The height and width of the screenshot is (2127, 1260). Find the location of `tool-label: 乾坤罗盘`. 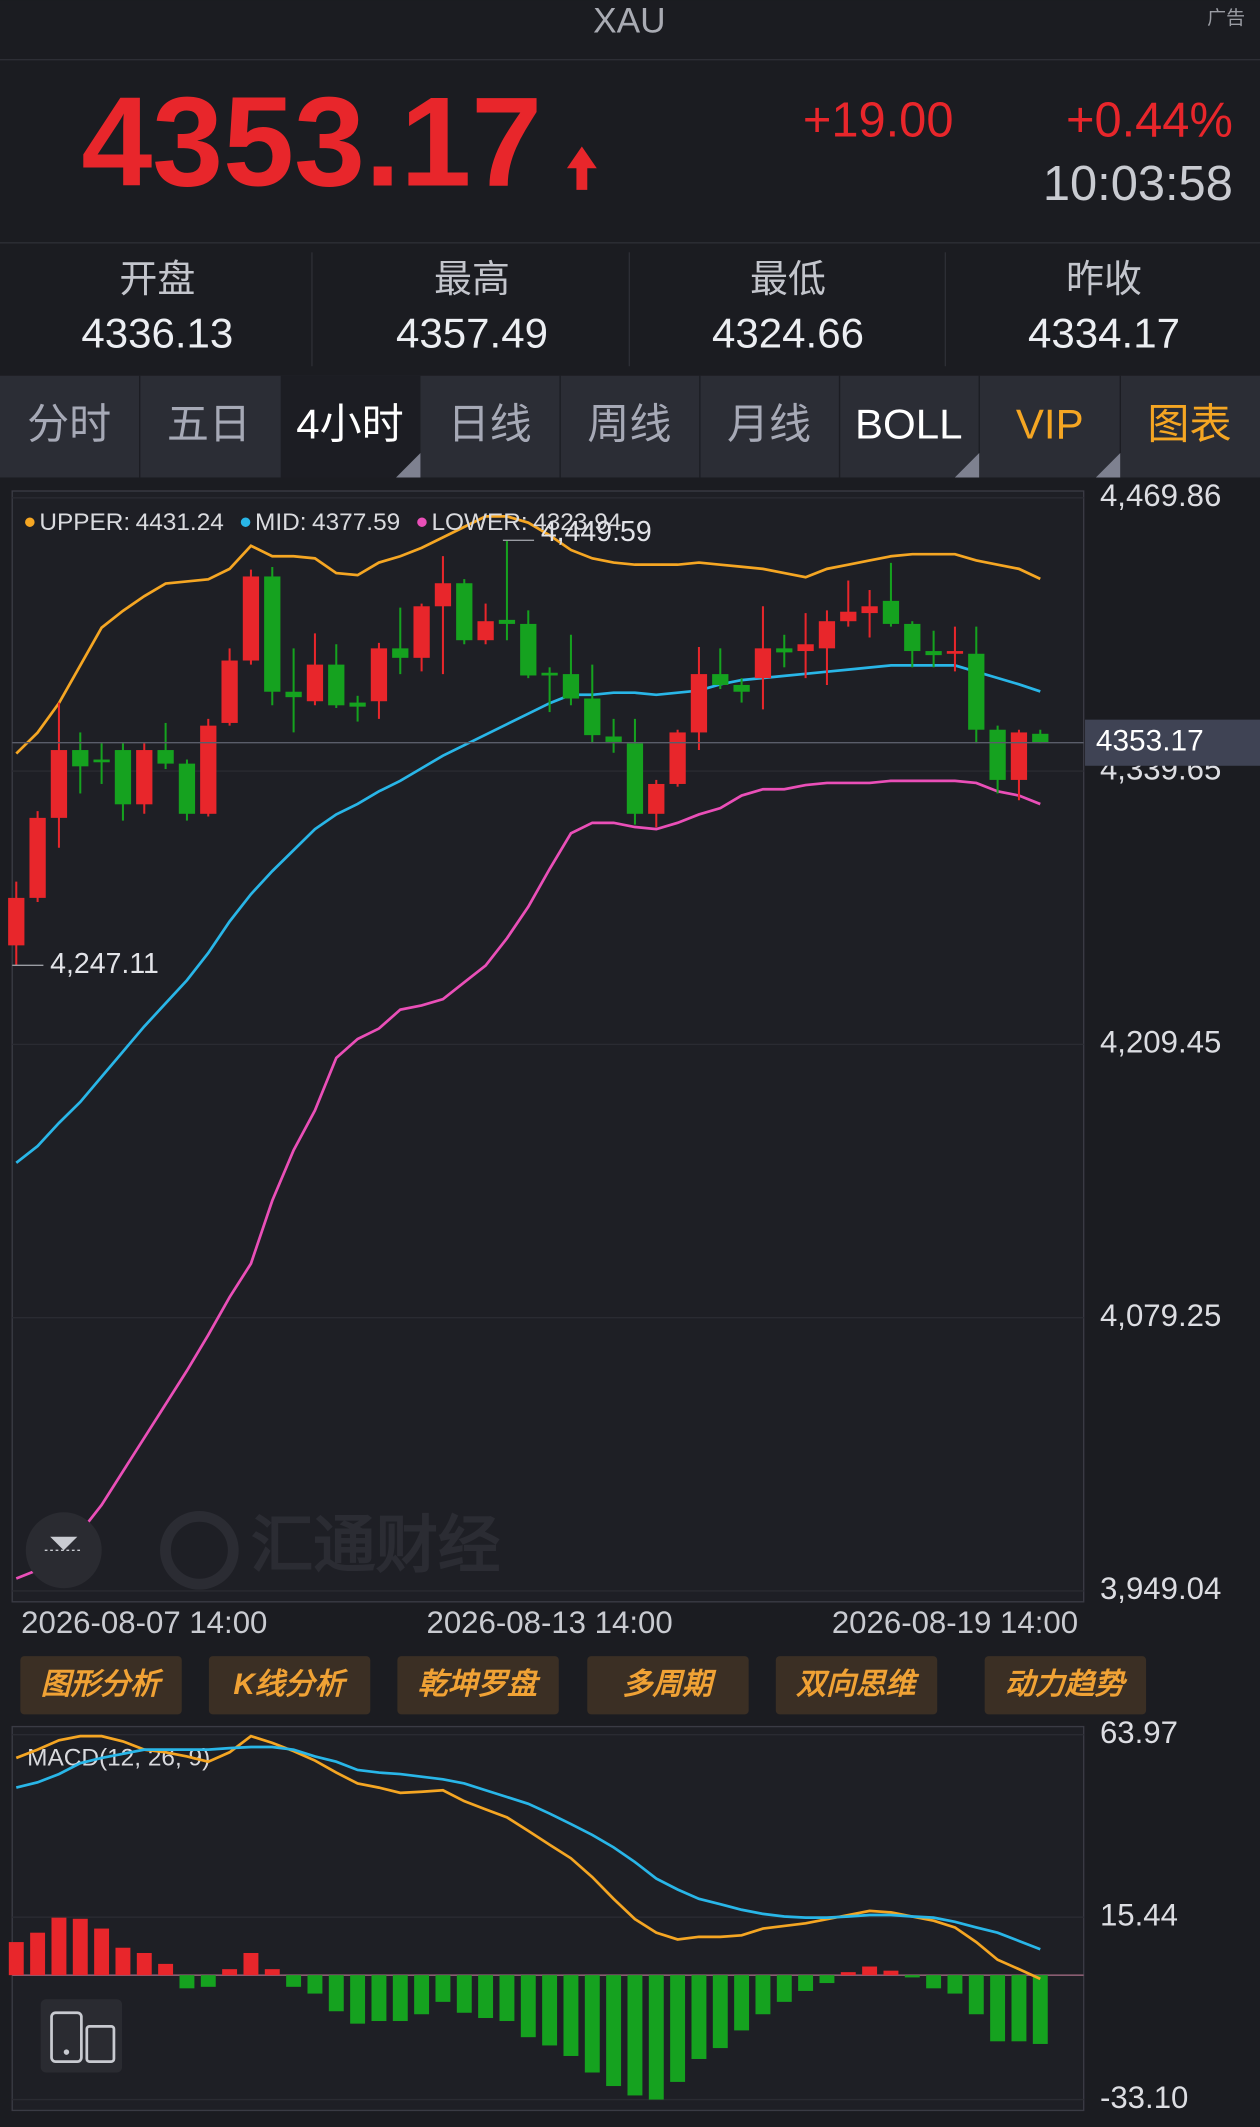

tool-label: 乾坤罗盘 is located at coordinates (479, 1684).